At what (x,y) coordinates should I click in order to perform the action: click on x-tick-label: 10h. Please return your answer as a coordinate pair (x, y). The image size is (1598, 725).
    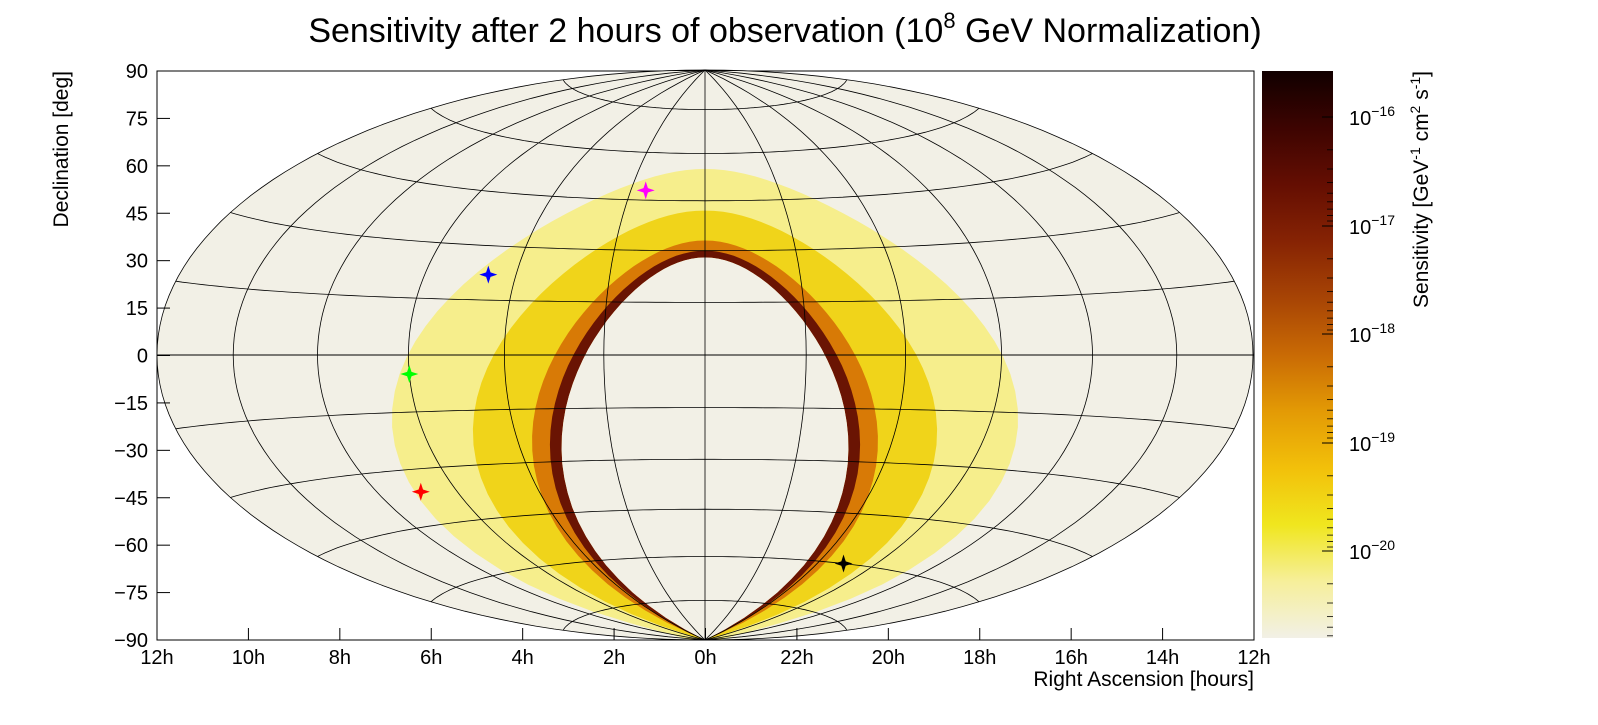
    Looking at the image, I should click on (248, 658).